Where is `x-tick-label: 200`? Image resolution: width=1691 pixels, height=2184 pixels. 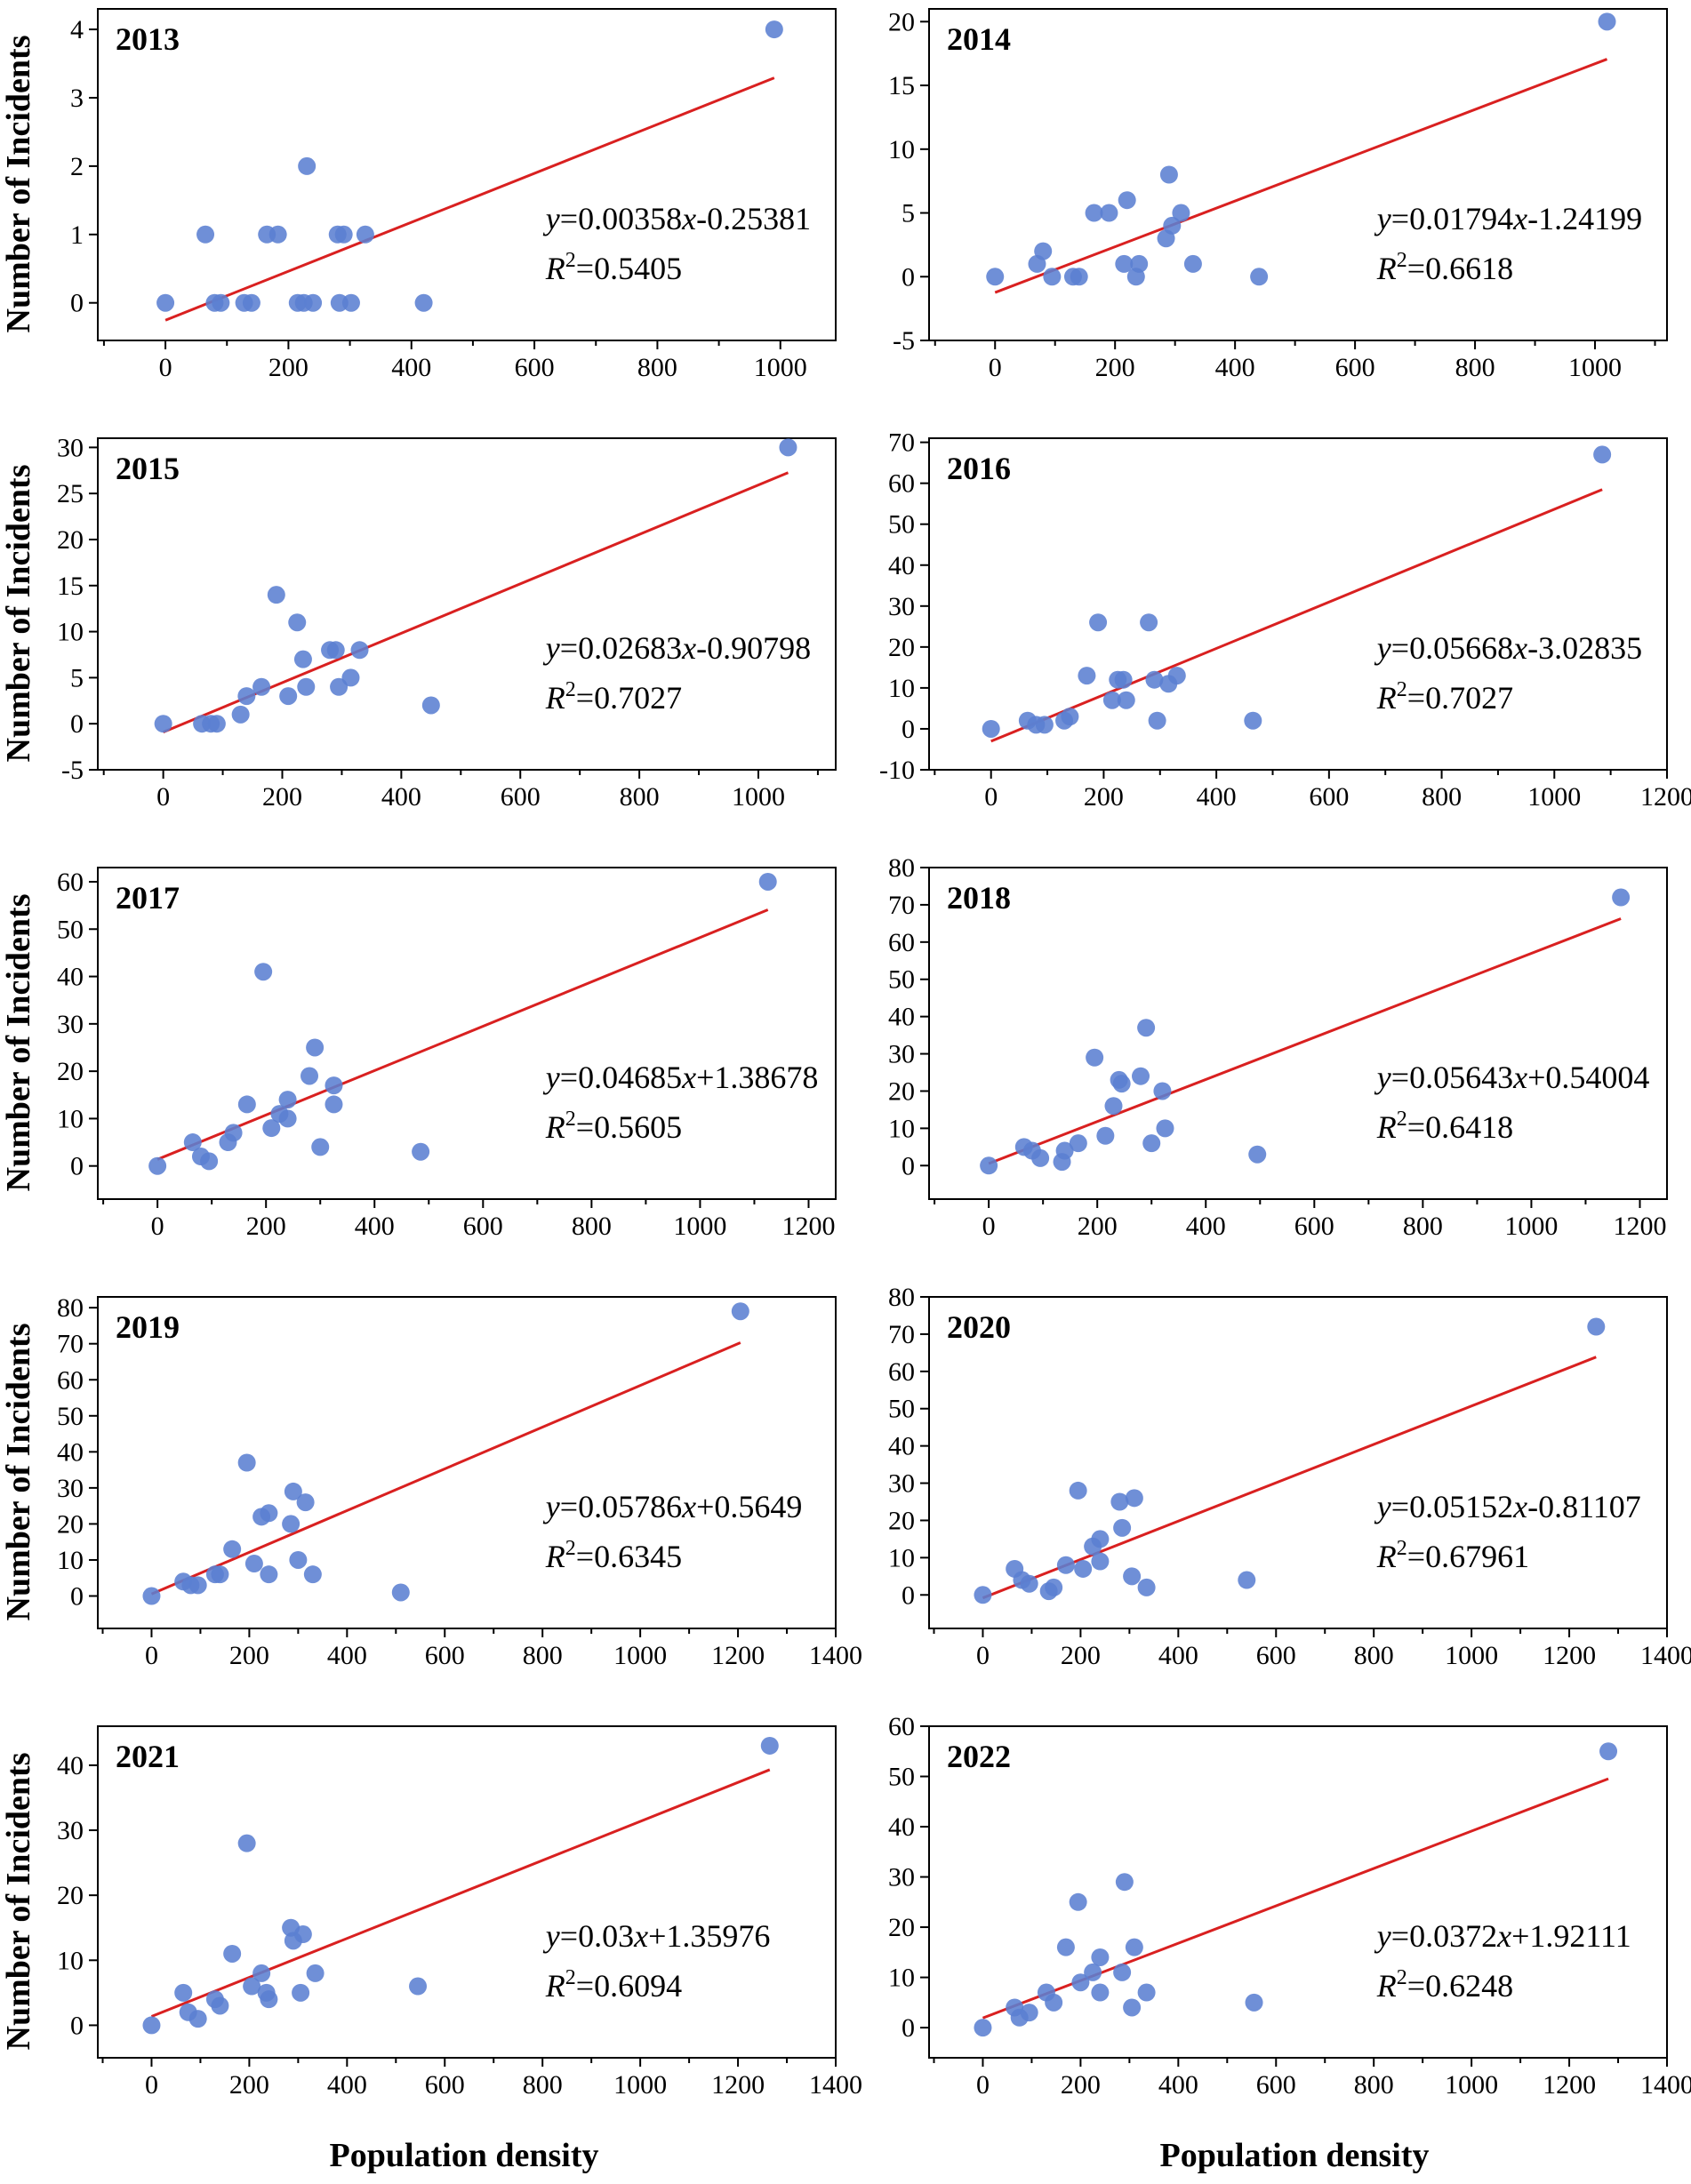 x-tick-label: 200 is located at coordinates (1081, 2085).